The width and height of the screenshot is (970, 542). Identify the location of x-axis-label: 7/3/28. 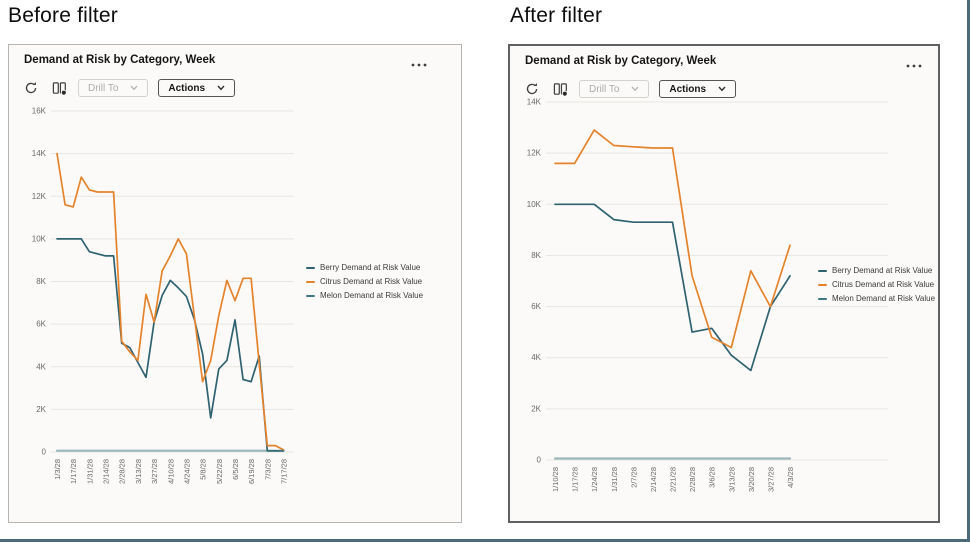
(267, 469).